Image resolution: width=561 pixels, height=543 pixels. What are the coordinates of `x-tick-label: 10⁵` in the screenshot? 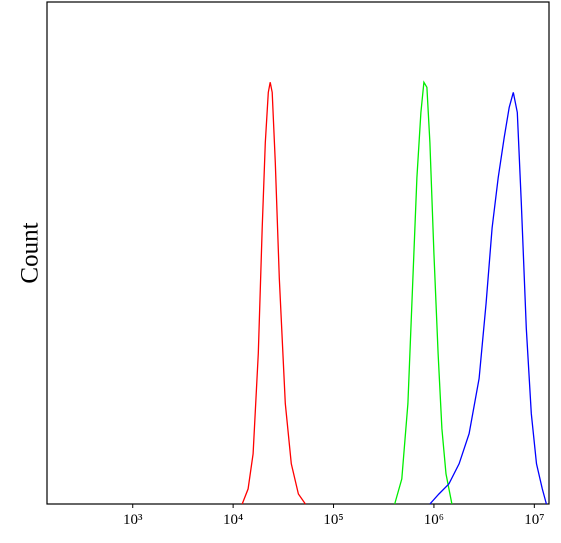 It's located at (333, 520).